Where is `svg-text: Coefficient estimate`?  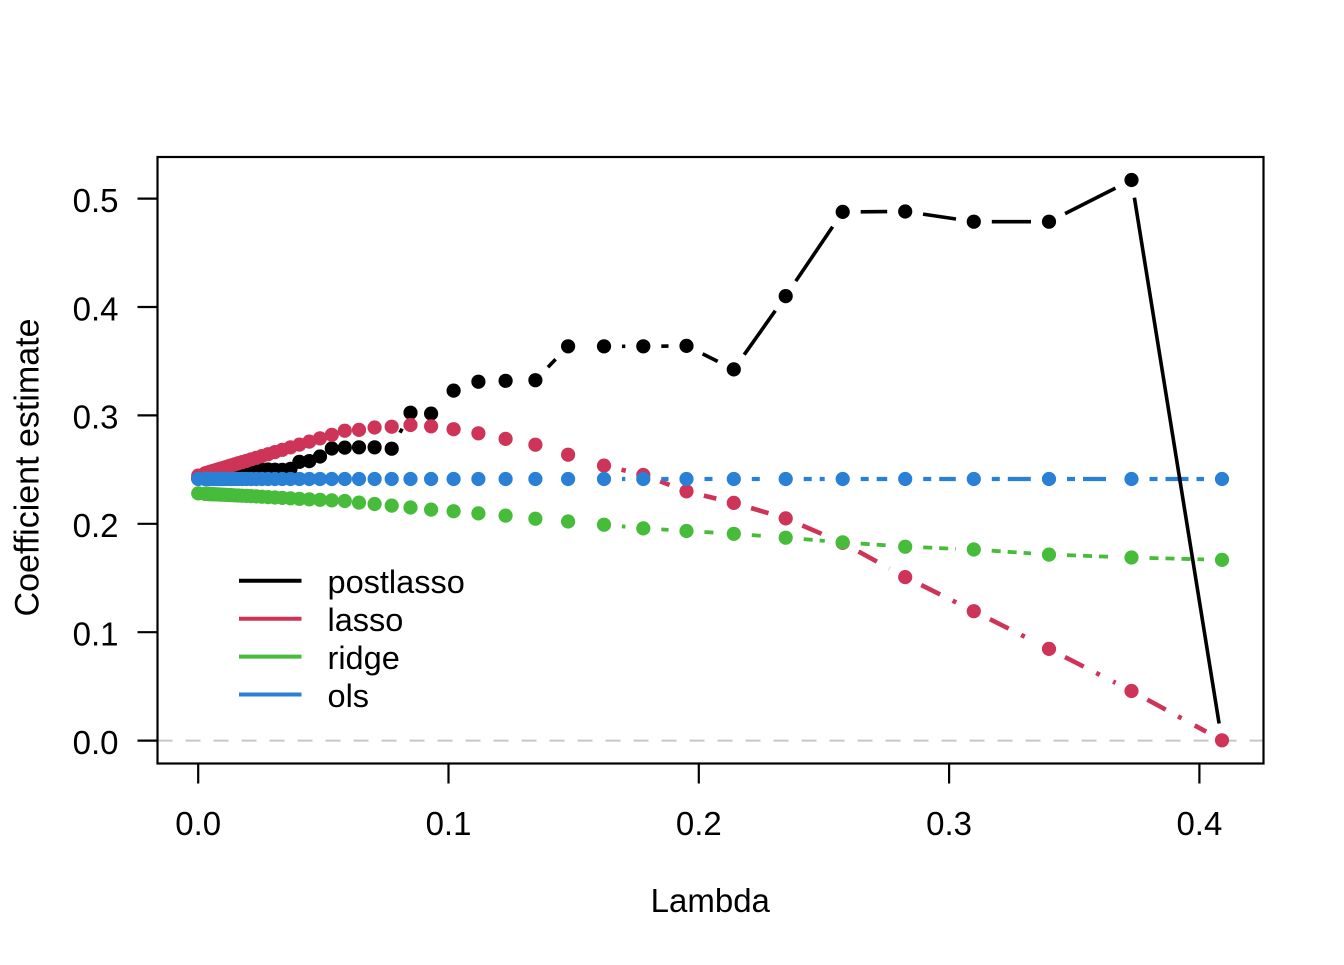
svg-text: Coefficient estimate is located at coordinates (28, 468).